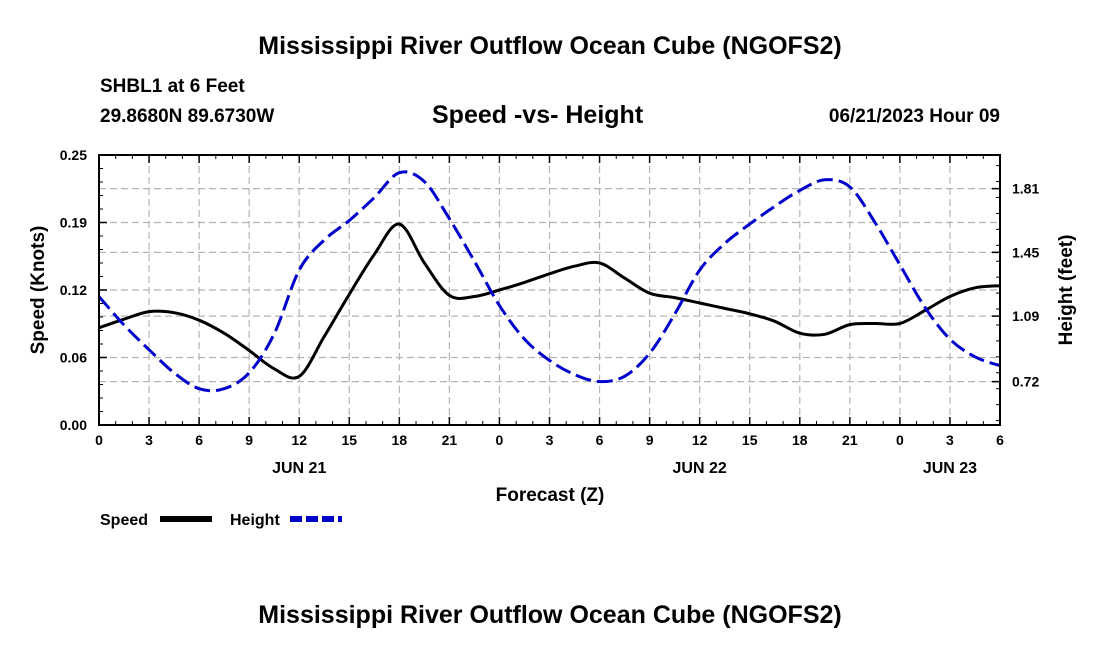 Image resolution: width=1100 pixels, height=650 pixels. What do you see at coordinates (1066, 290) in the screenshot?
I see `y2-axis-title: Height (feet)` at bounding box center [1066, 290].